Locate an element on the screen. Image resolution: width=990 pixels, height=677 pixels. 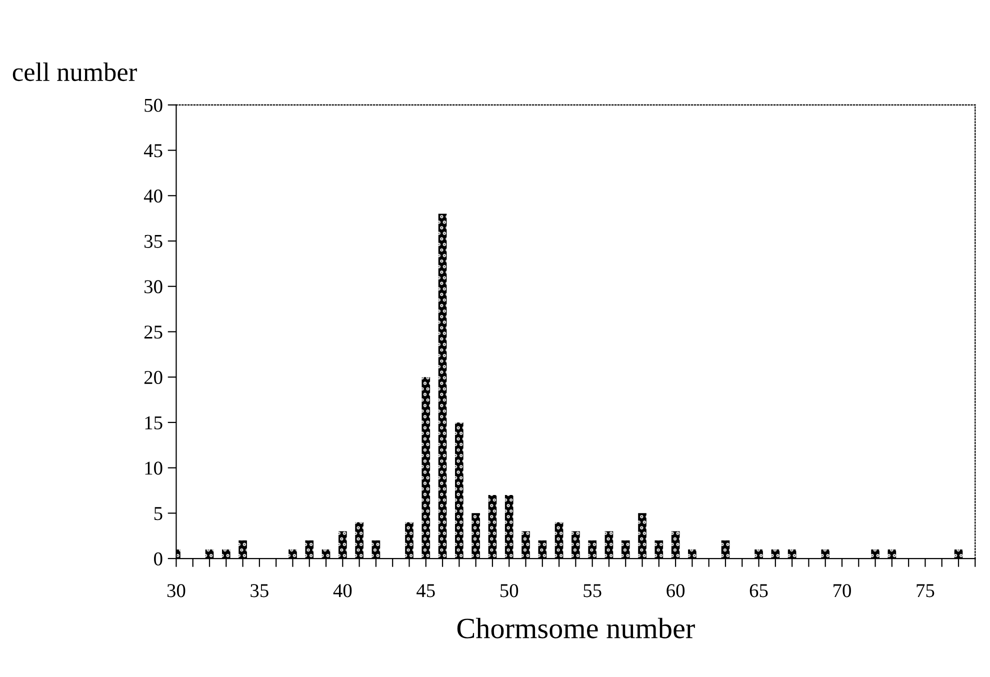
y-tick-label: 15 is located at coordinates (153, 423).